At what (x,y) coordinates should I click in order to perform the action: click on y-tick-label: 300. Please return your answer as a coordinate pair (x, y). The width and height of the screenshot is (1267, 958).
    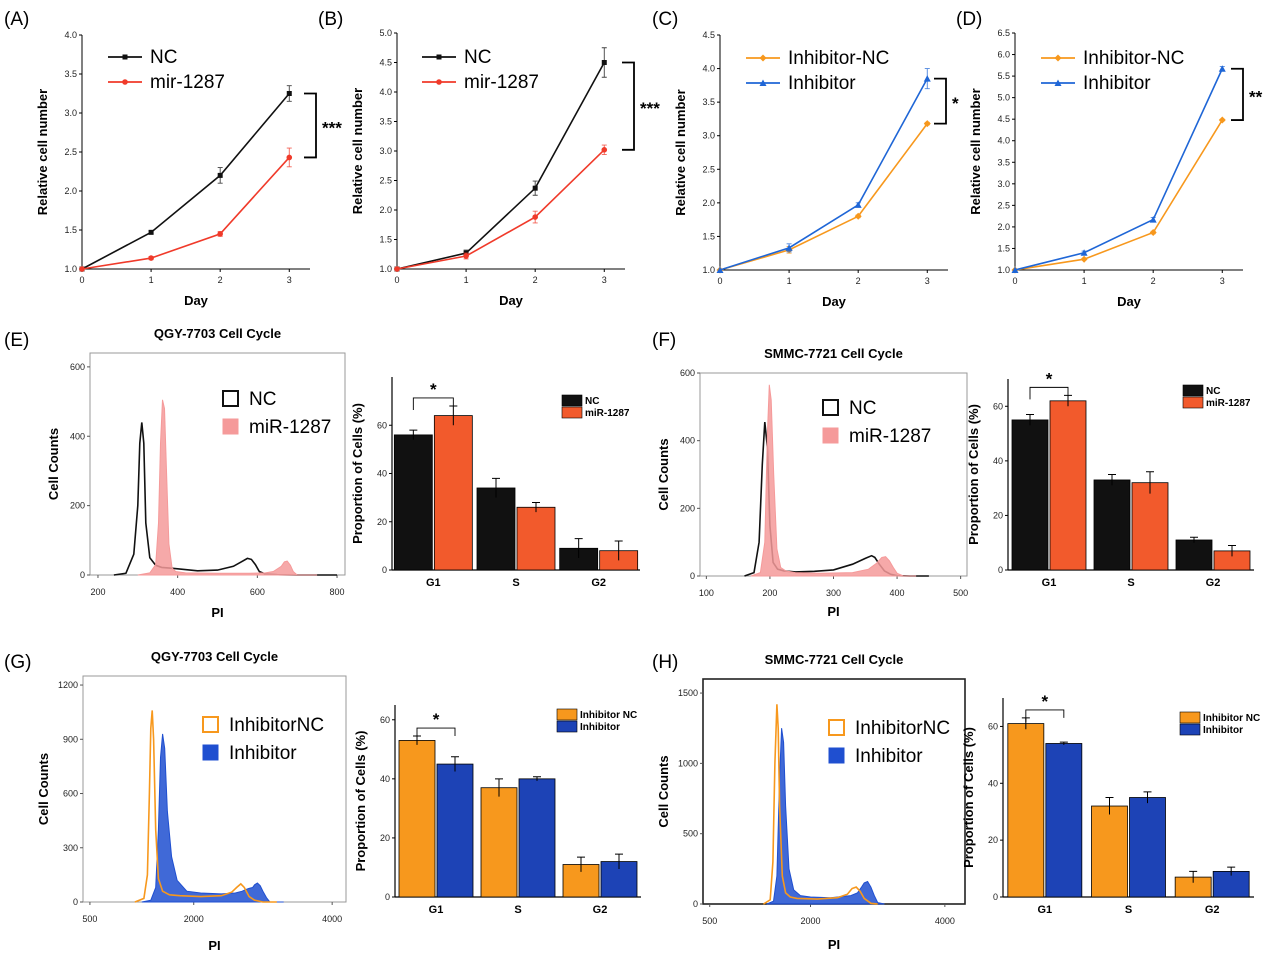
    Looking at the image, I should click on (70, 848).